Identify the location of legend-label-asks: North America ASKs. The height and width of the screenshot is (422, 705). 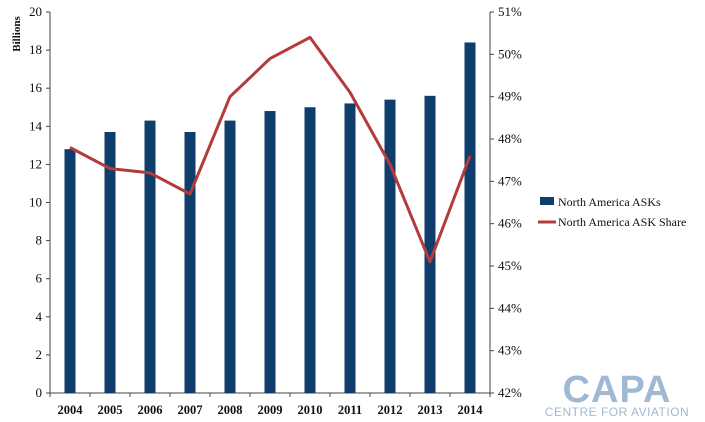
(609, 202).